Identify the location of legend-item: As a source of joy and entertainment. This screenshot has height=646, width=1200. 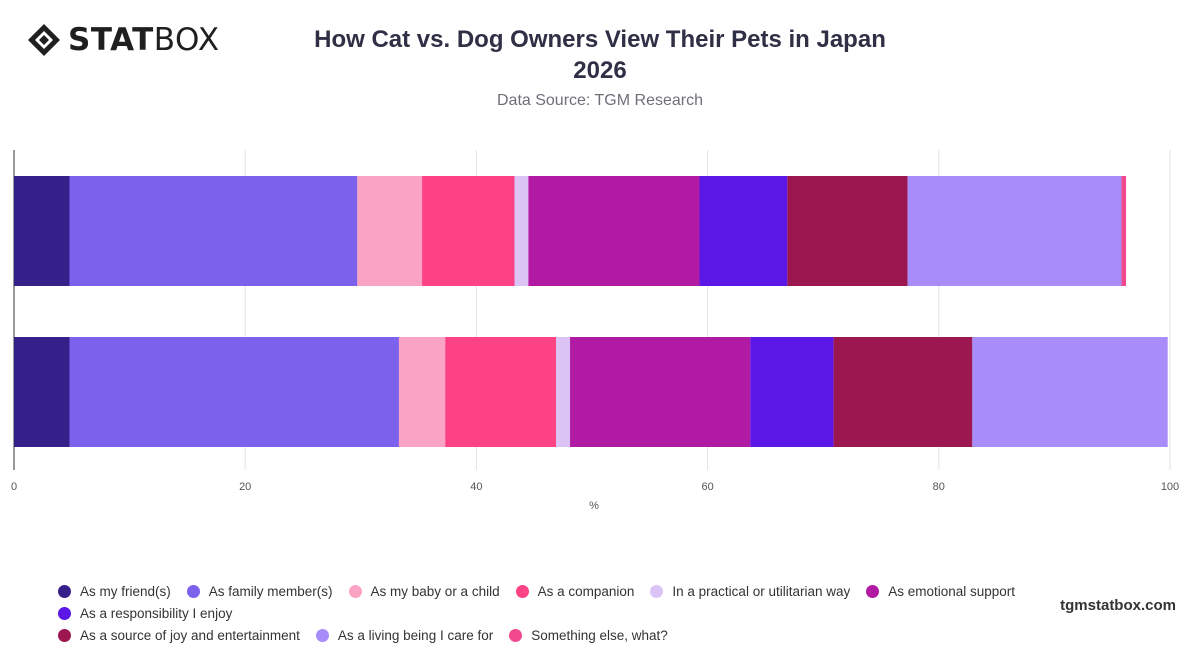
(179, 635).